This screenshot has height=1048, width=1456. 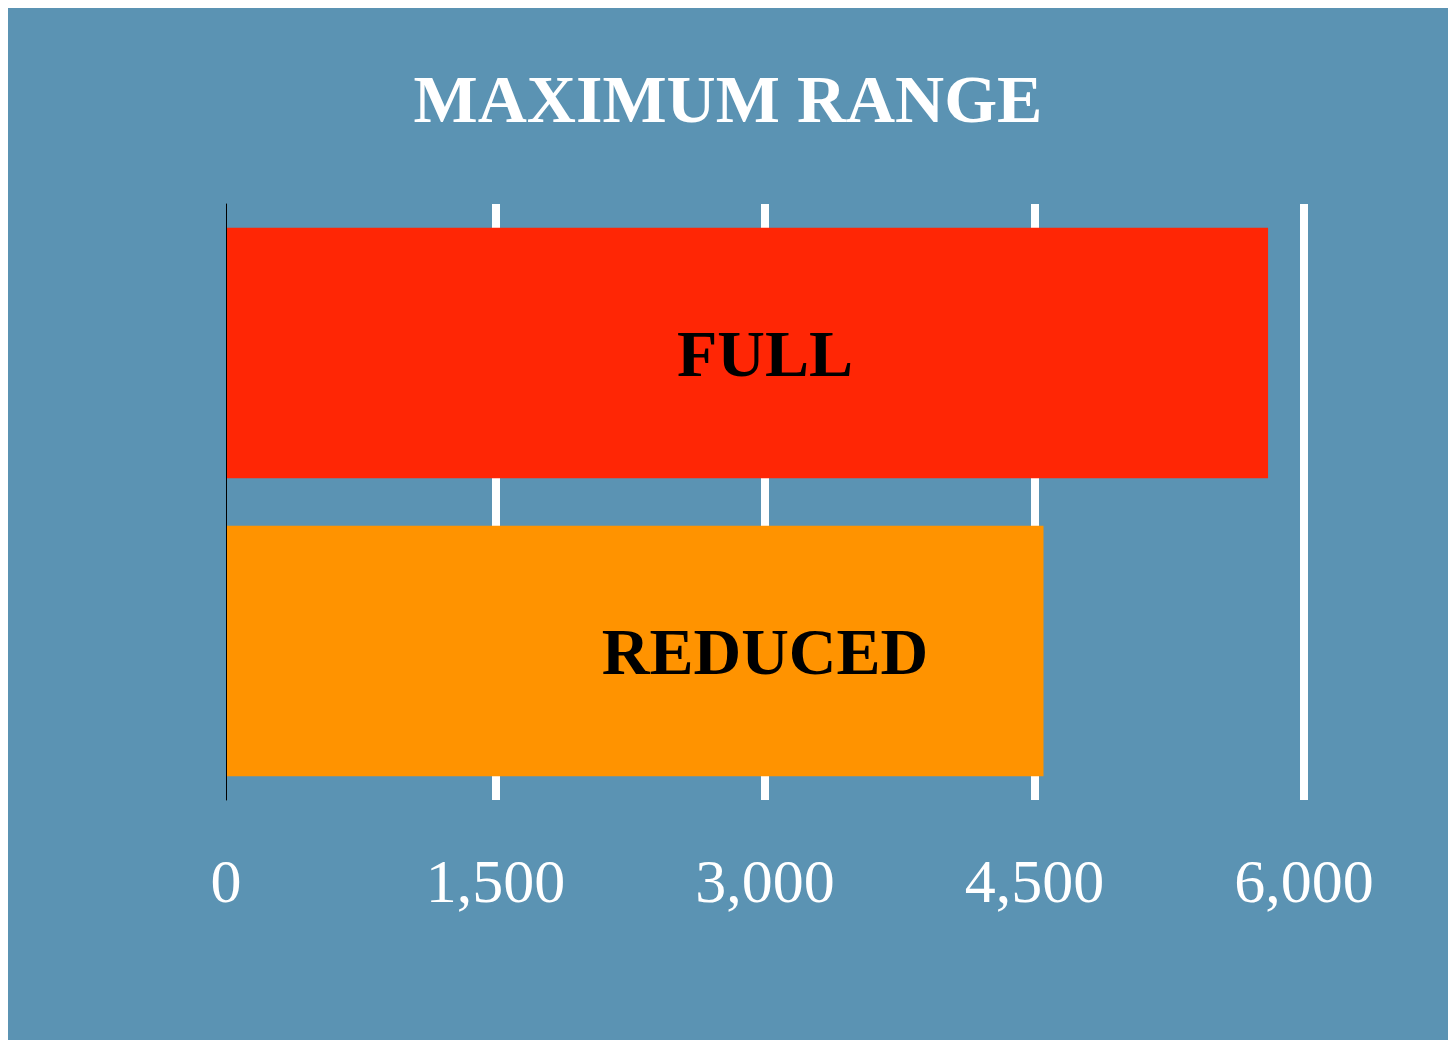 I want to click on x-tick-label: 6,000, so click(x=1304, y=881).